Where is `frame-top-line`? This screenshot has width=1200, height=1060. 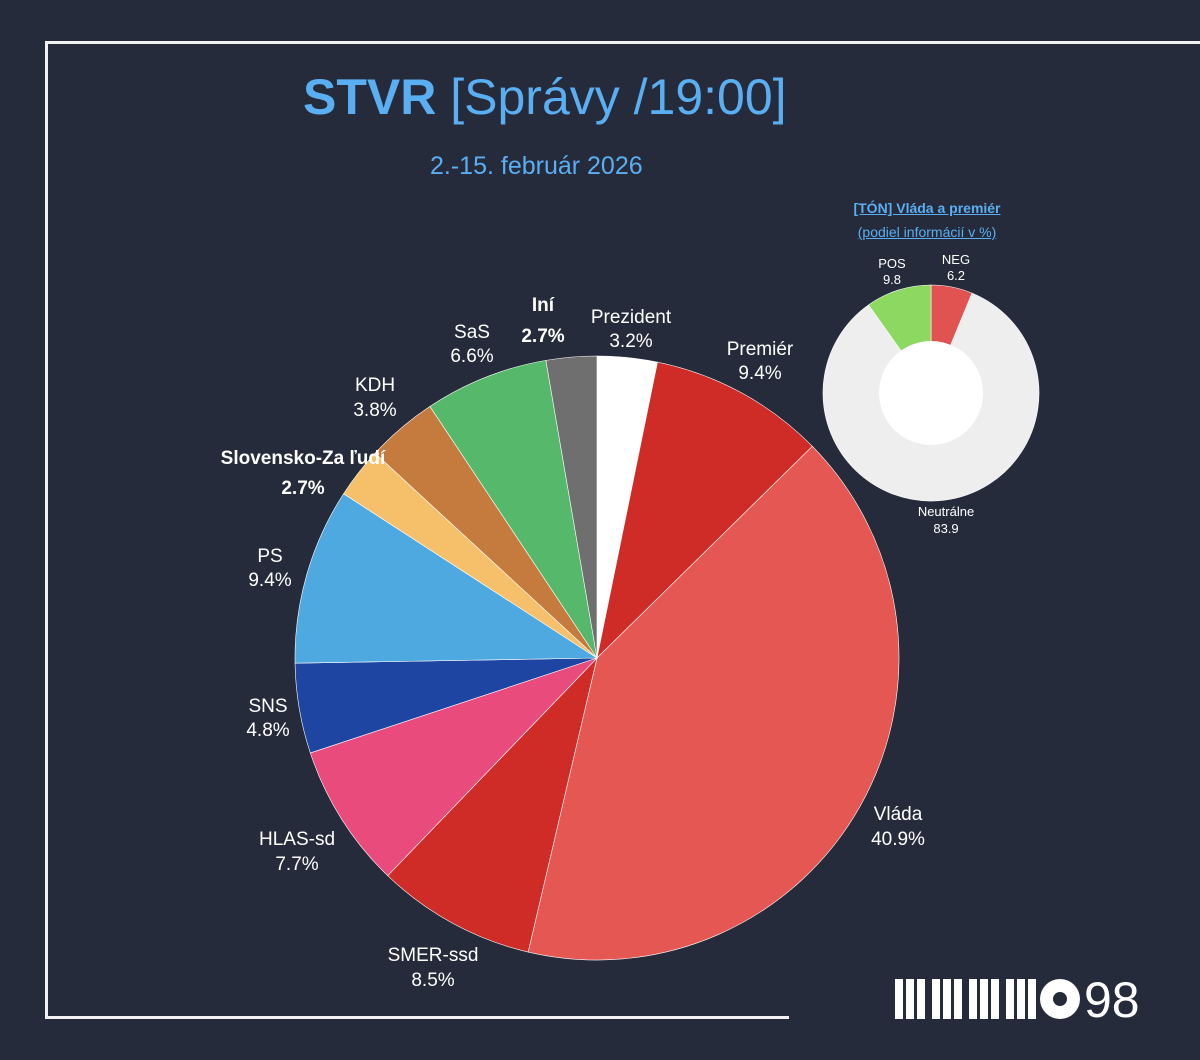
frame-top-line is located at coordinates (622, 42).